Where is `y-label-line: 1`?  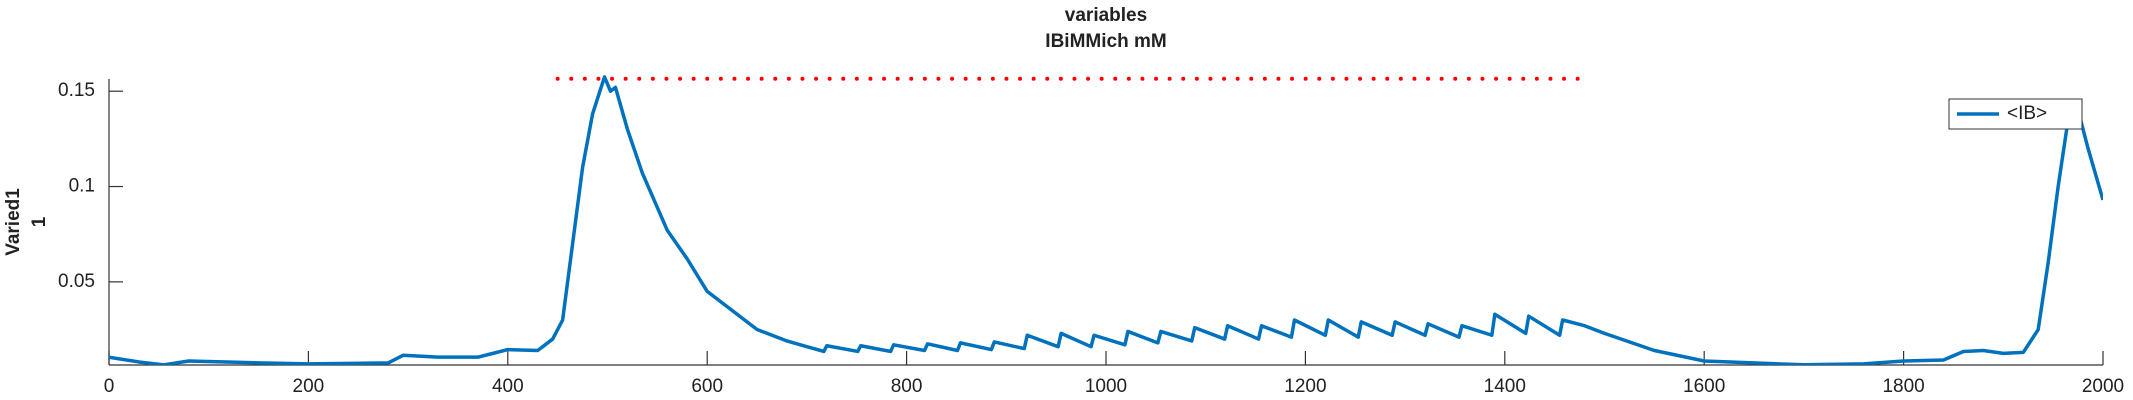 y-label-line: 1 is located at coordinates (39, 221).